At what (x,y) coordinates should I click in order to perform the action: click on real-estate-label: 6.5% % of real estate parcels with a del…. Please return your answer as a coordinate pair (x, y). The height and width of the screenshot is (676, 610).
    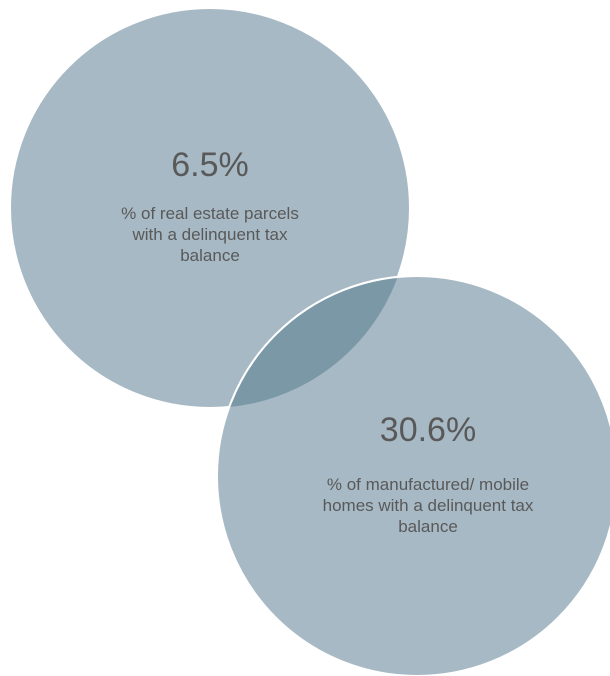
    Looking at the image, I should click on (210, 205).